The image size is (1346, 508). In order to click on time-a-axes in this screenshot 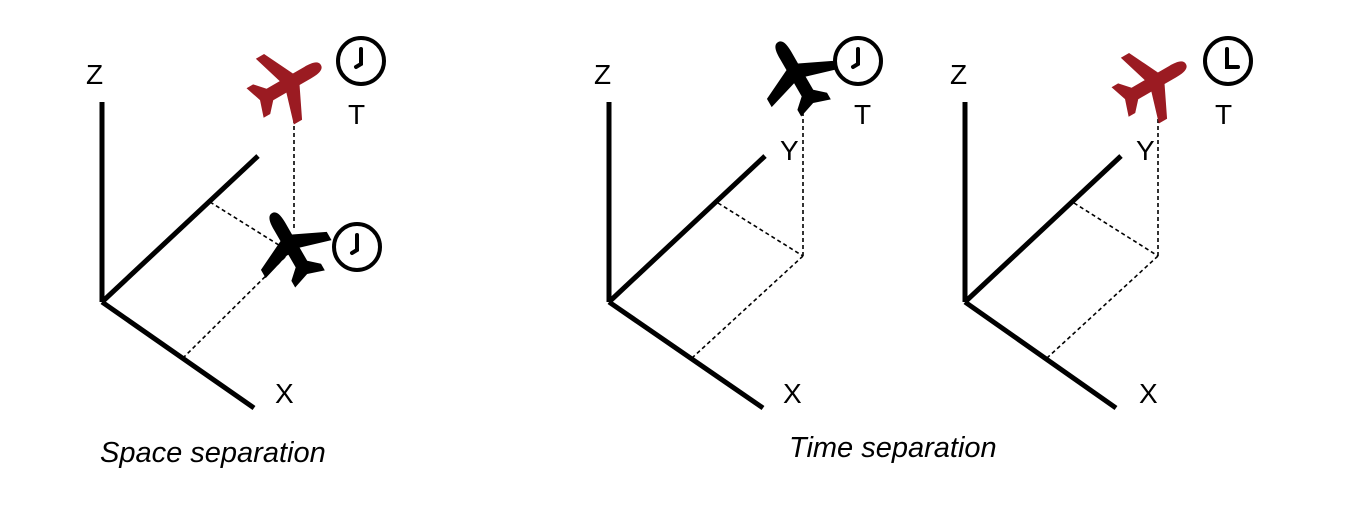, I will do `click(686, 256)`.